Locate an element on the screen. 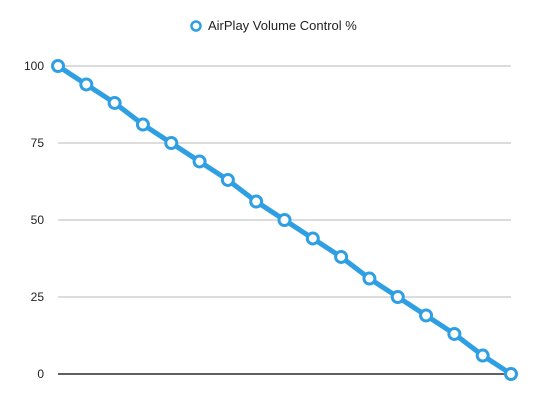 Image resolution: width=547 pixels, height=409 pixels. legend-marker is located at coordinates (196, 26).